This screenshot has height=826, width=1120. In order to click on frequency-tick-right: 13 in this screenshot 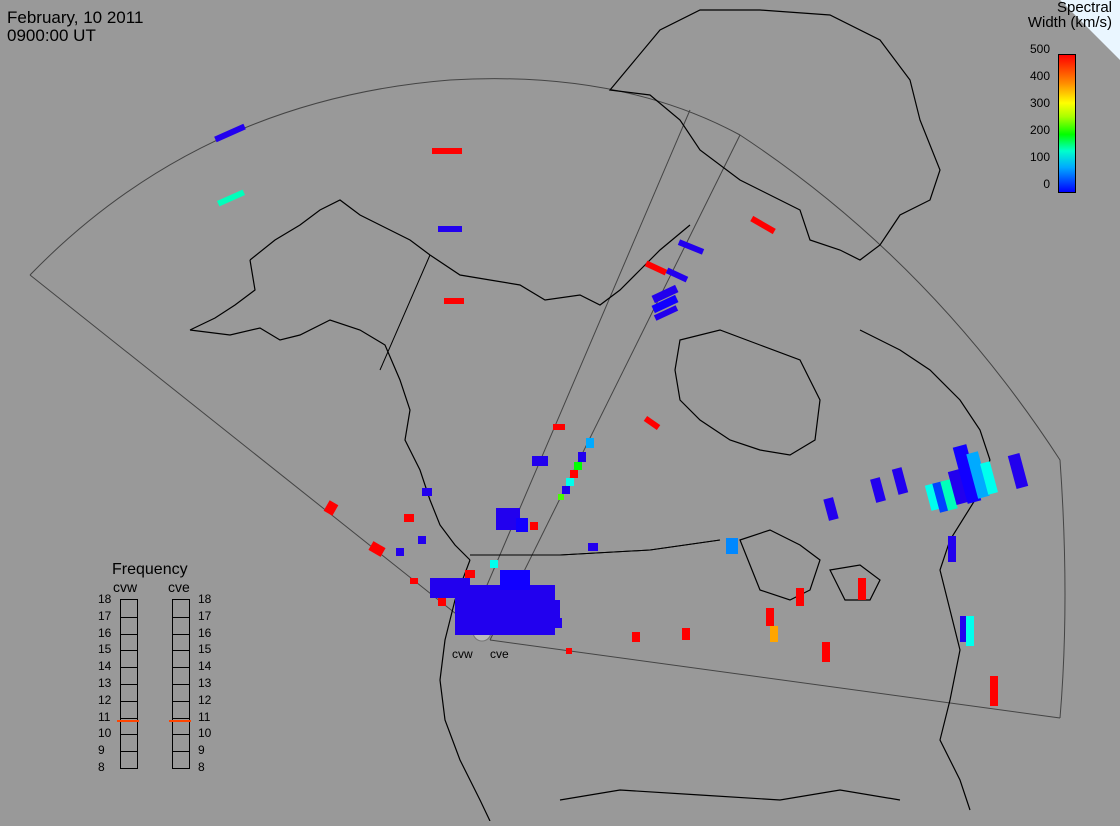, I will do `click(205, 683)`.